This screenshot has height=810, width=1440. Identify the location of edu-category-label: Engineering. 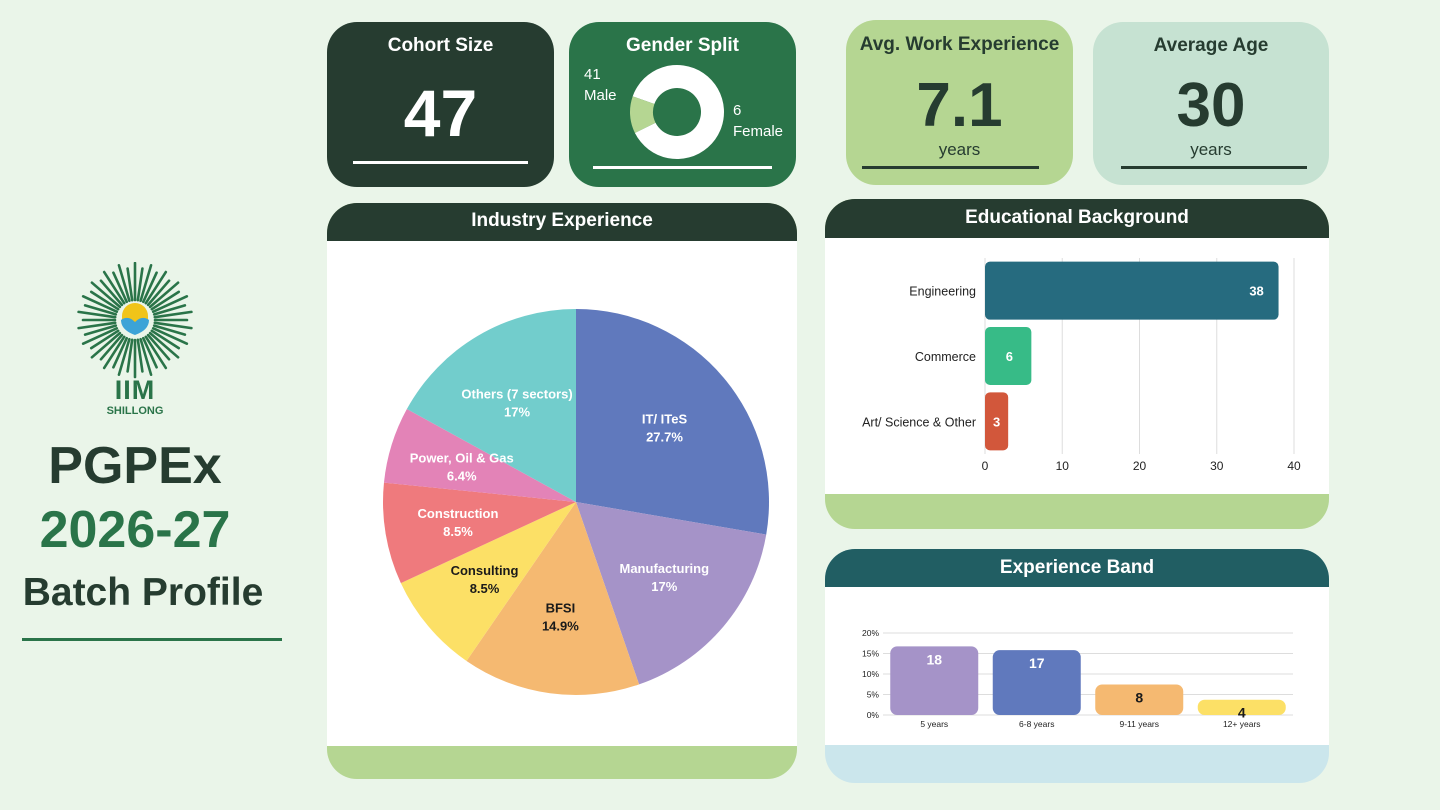
(942, 292).